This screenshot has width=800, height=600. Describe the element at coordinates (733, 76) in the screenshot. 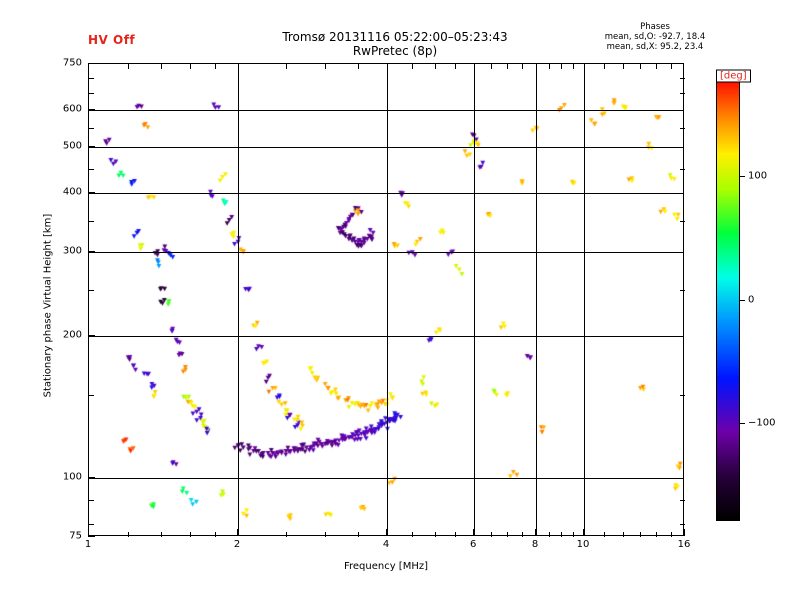

I see `colorbar-unit-label: [deg]` at that location.